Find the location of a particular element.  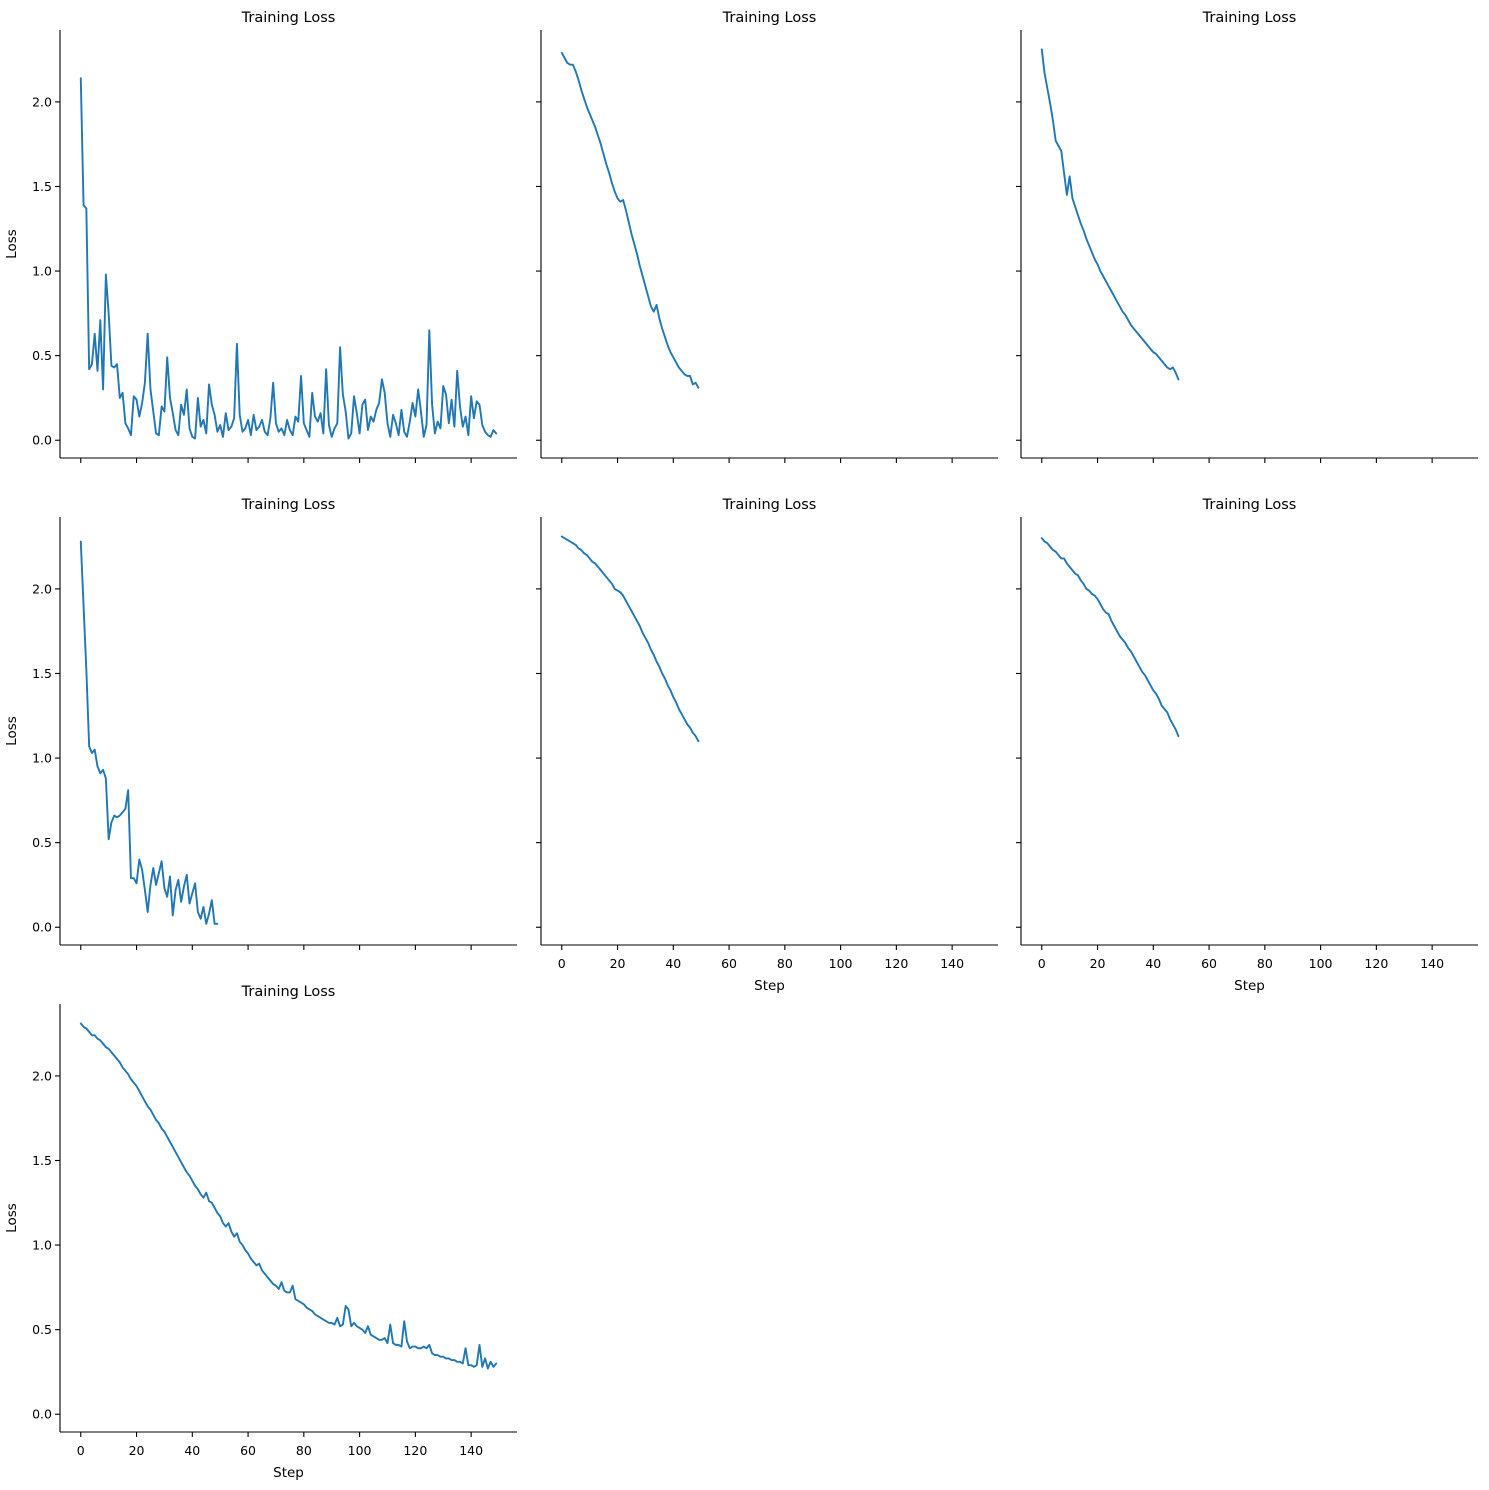

subplot-training-loss-3: Training Loss is located at coordinates (1247, 236).